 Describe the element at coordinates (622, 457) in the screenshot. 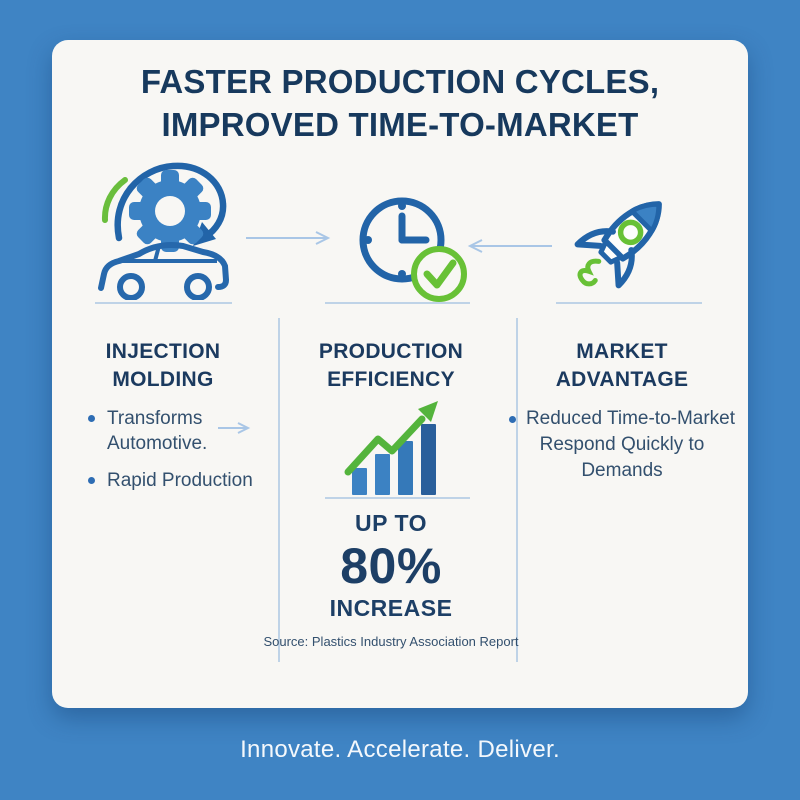

I see `bullet-text: Respond Quickly to Demands` at that location.